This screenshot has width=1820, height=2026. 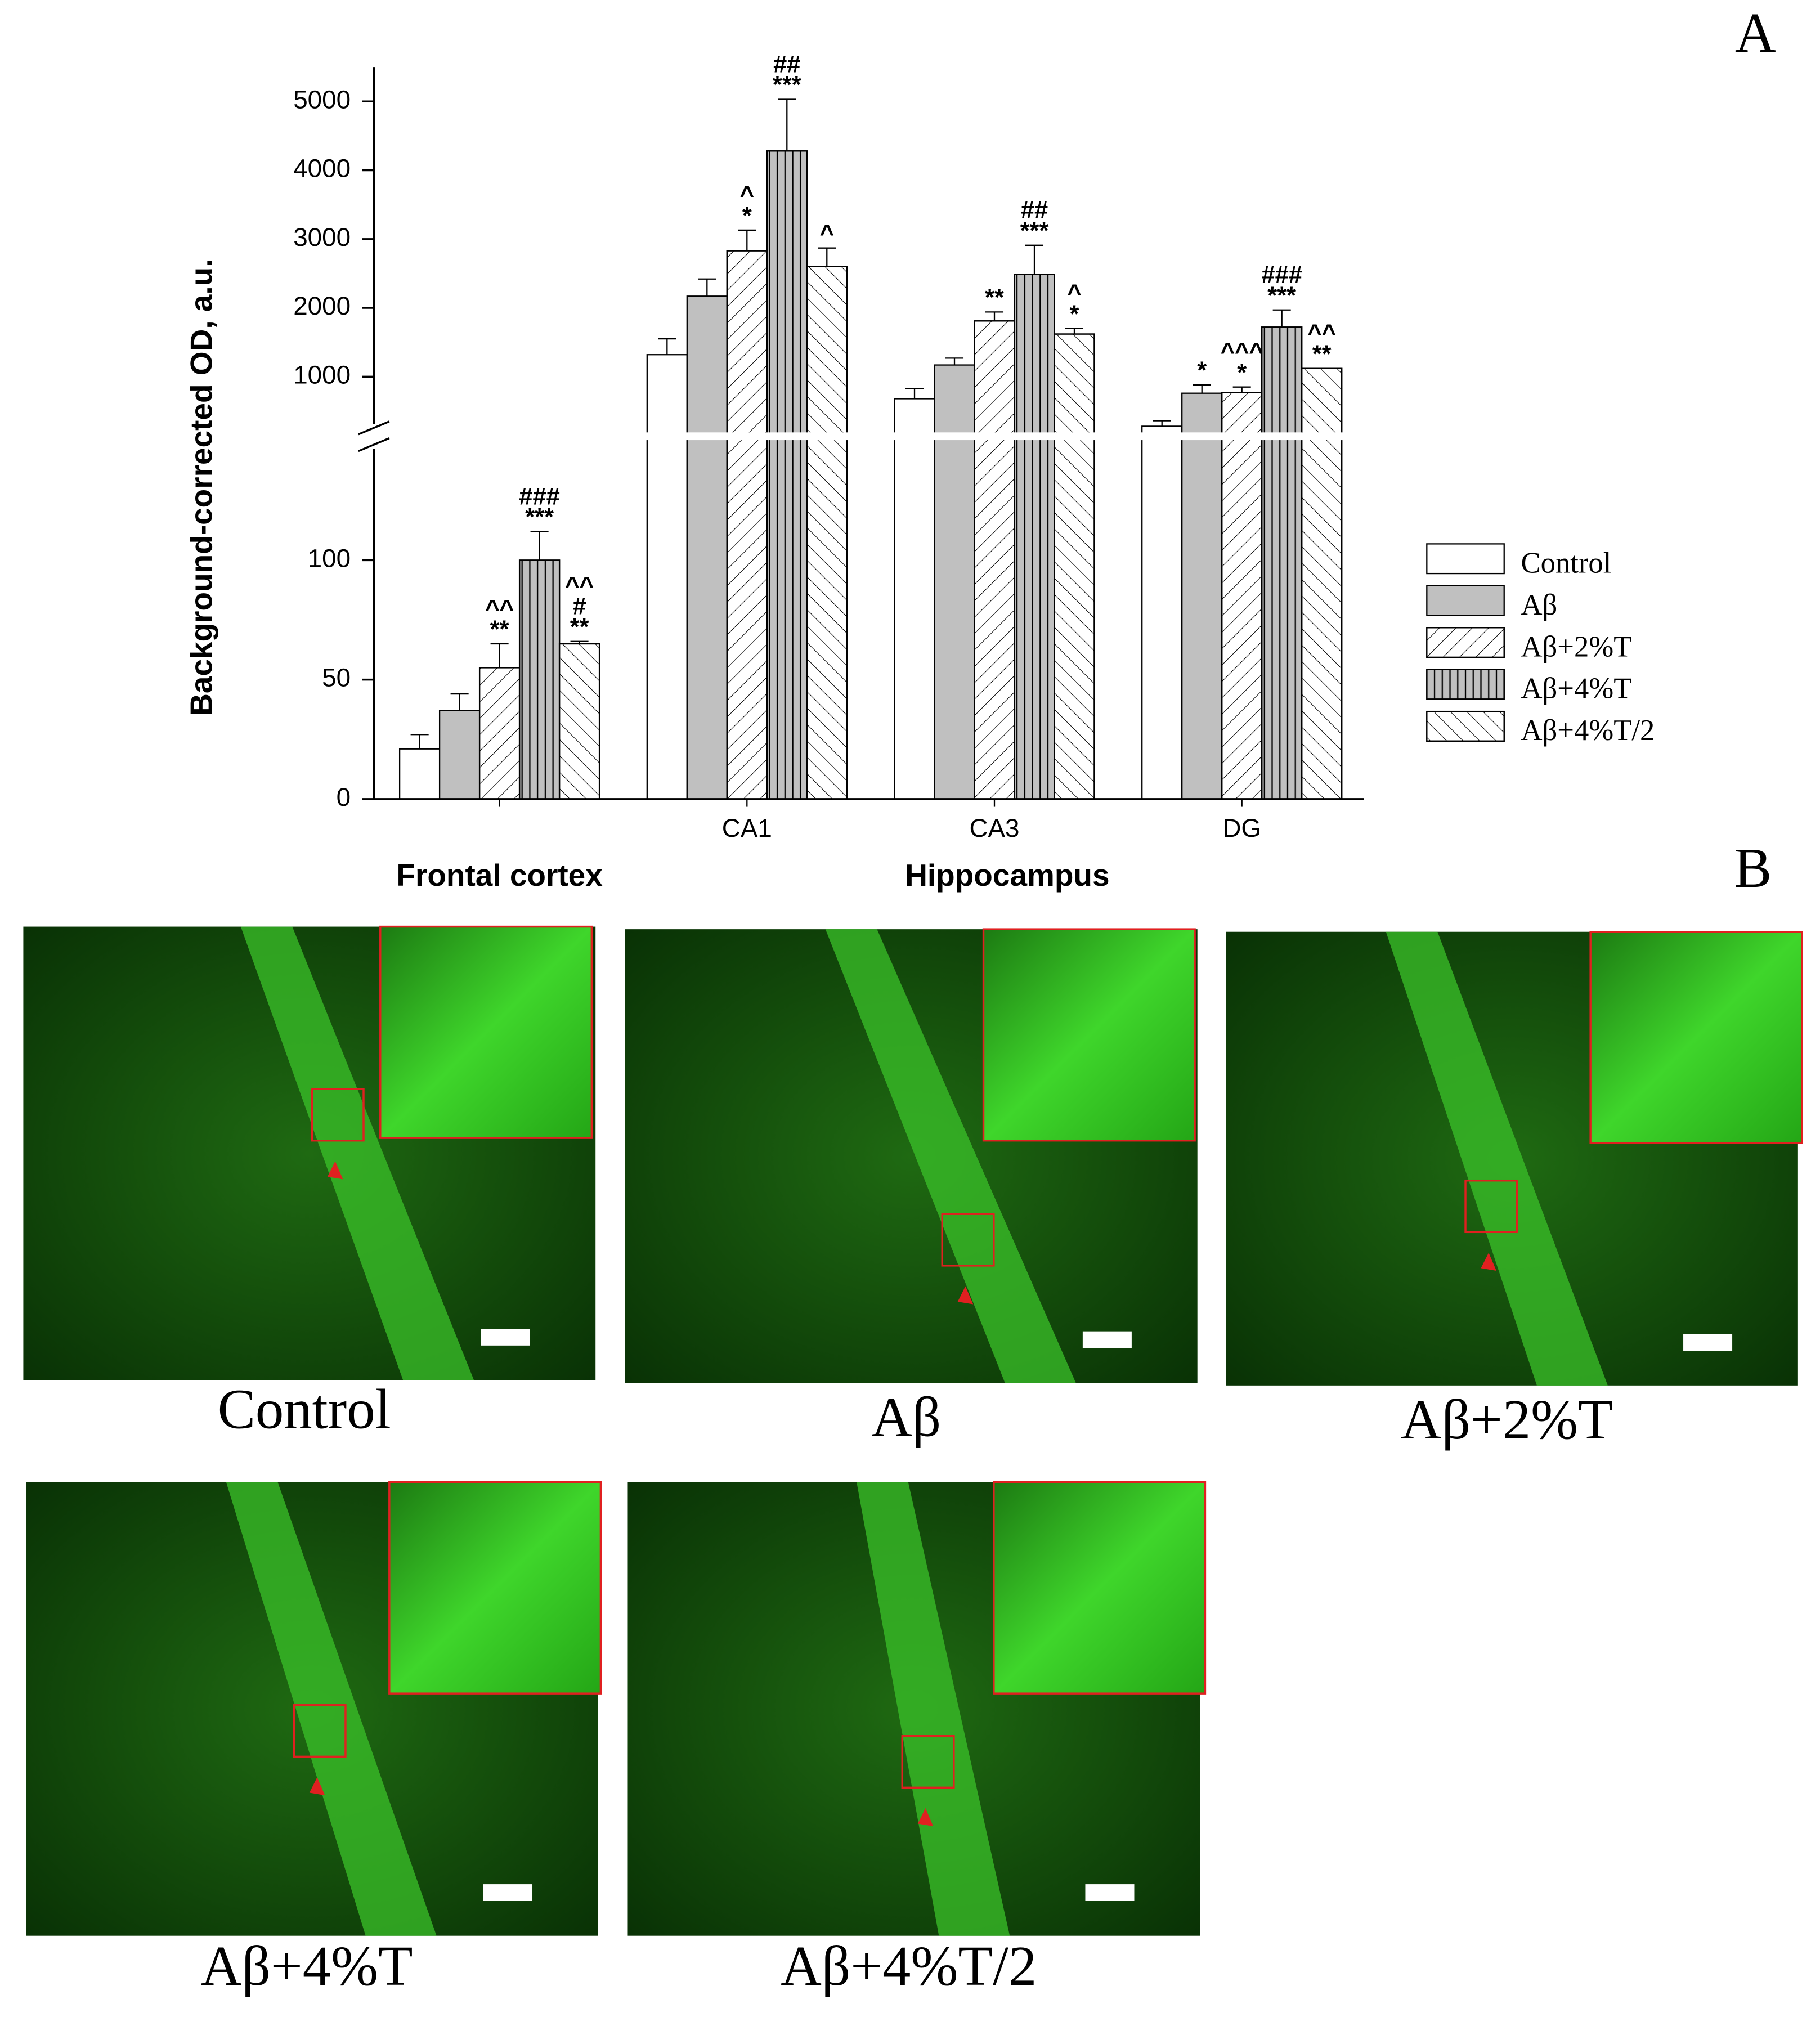 What do you see at coordinates (1507, 1419) in the screenshot?
I see `caption: Aβ+2%T` at bounding box center [1507, 1419].